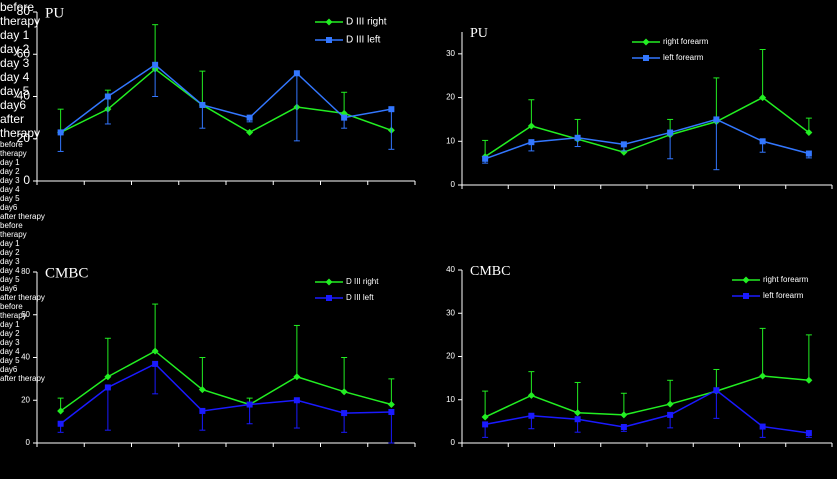  What do you see at coordinates (450, 140) in the screenshot?
I see `y-tick-label: 10` at bounding box center [450, 140].